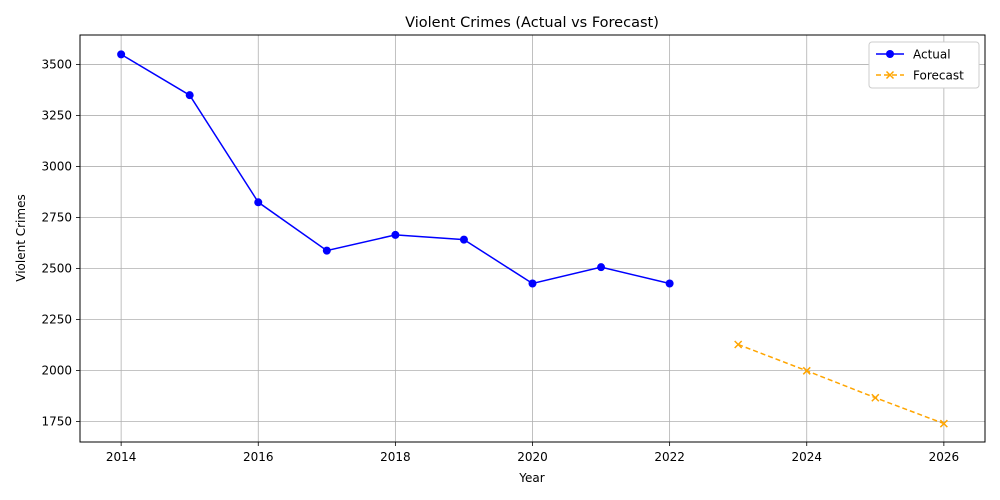 The width and height of the screenshot is (1000, 500). What do you see at coordinates (258, 457) in the screenshot?
I see `x-tick-label: 2016` at bounding box center [258, 457].